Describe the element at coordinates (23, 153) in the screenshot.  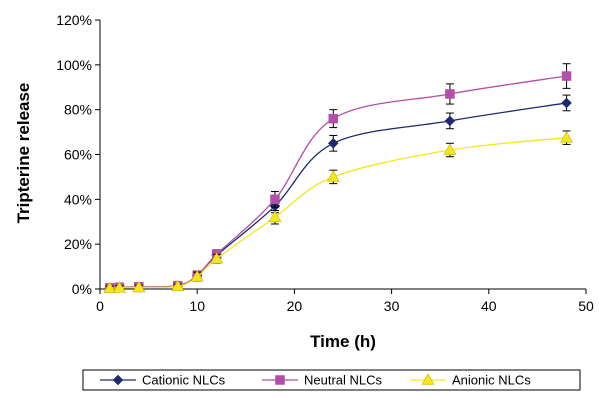
I see `y-axis-title: Tripterine release` at that location.